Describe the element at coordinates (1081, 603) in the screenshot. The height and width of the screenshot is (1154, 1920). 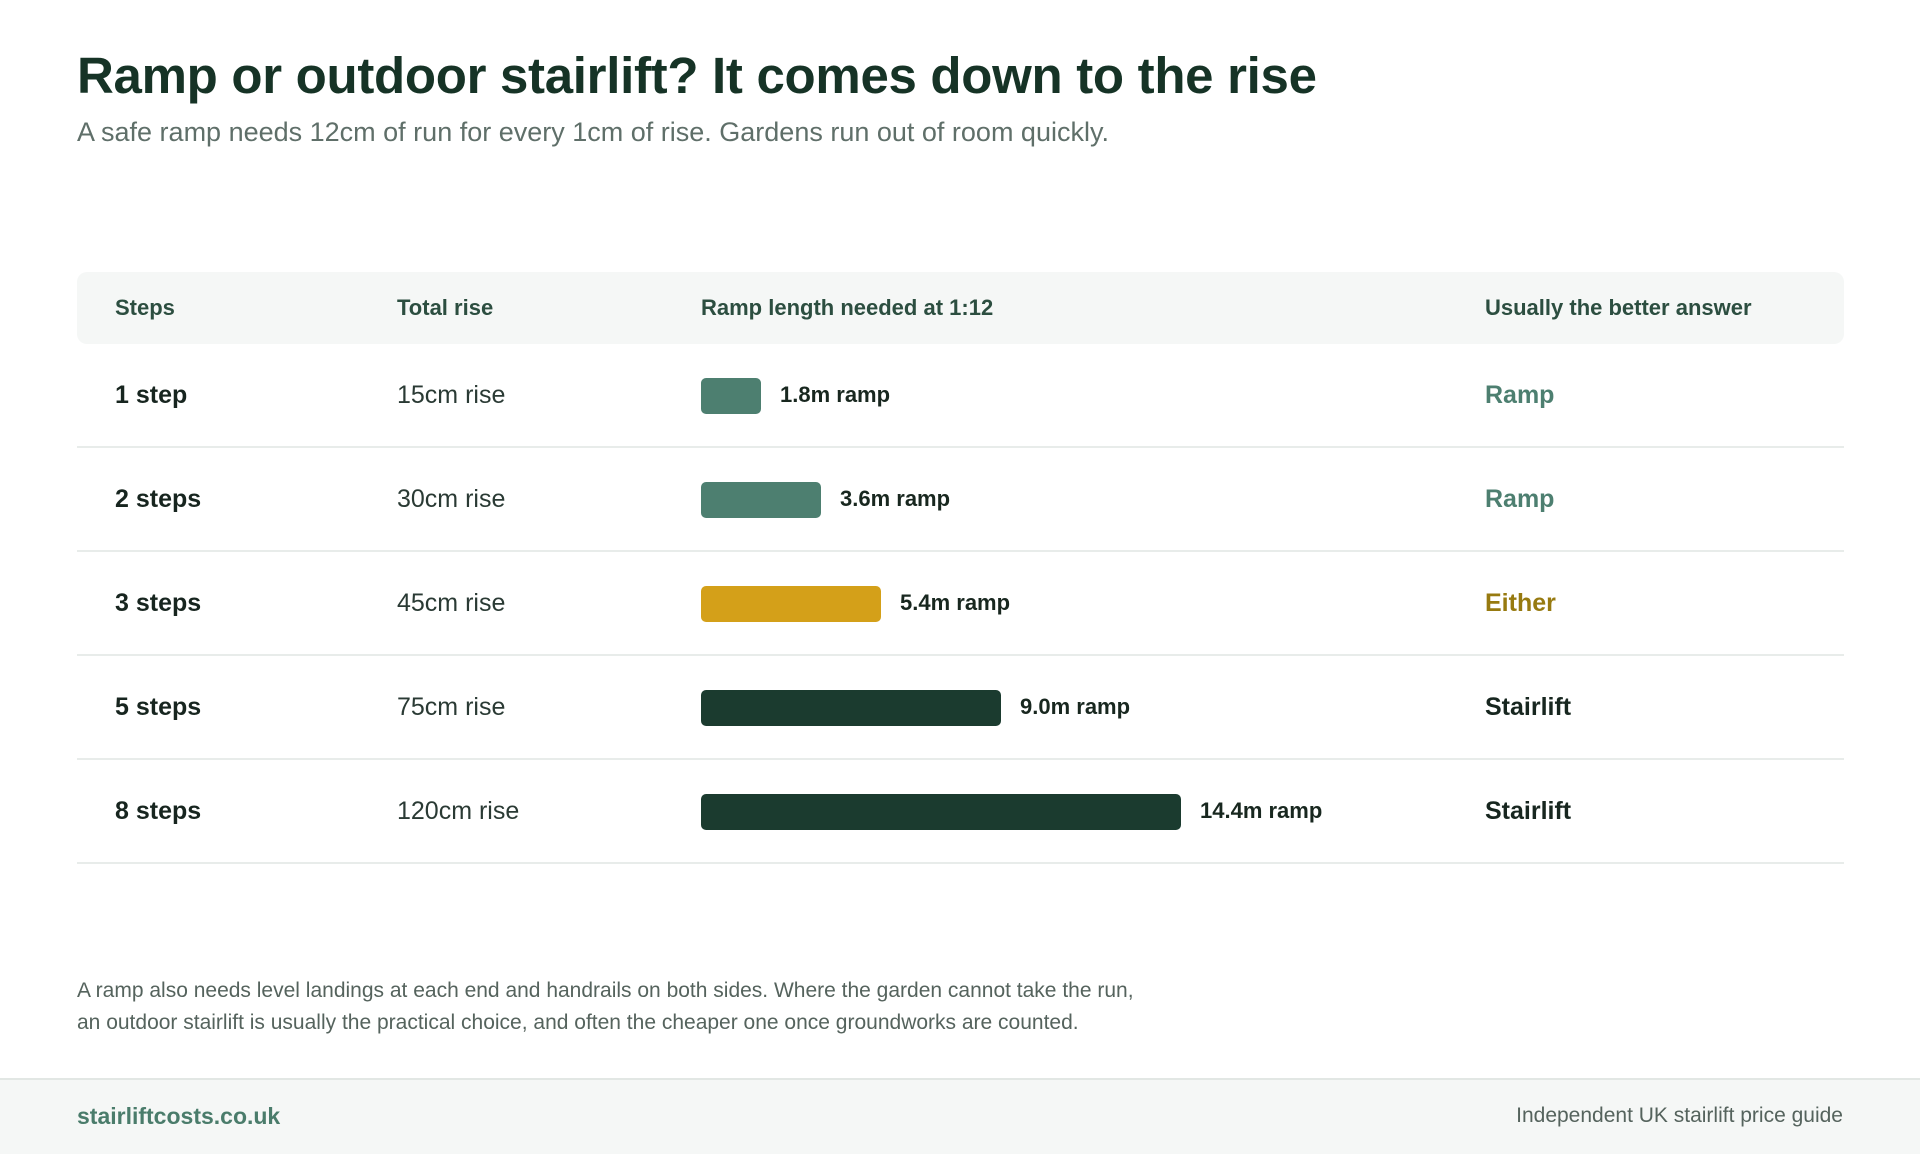
I see `row-ramp-length: 5.4m ramp` at that location.